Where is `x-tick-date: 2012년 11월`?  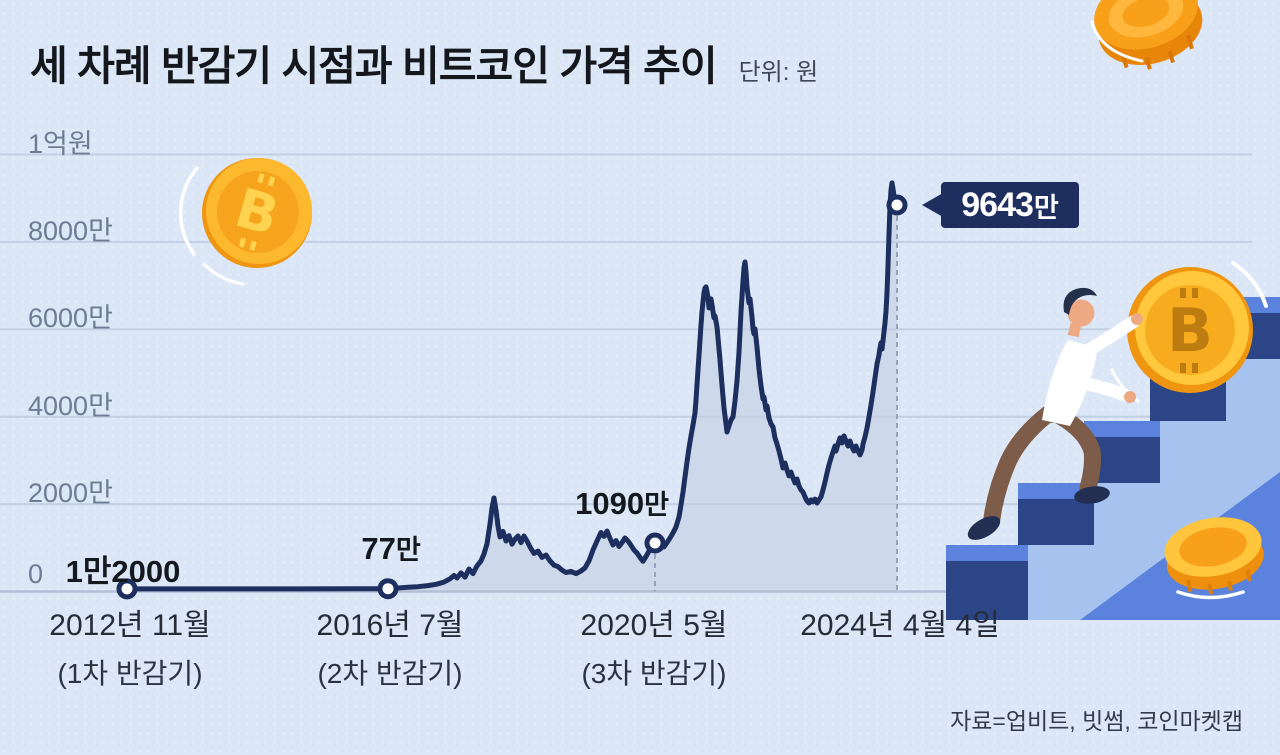
x-tick-date: 2012년 11월 is located at coordinates (130, 625).